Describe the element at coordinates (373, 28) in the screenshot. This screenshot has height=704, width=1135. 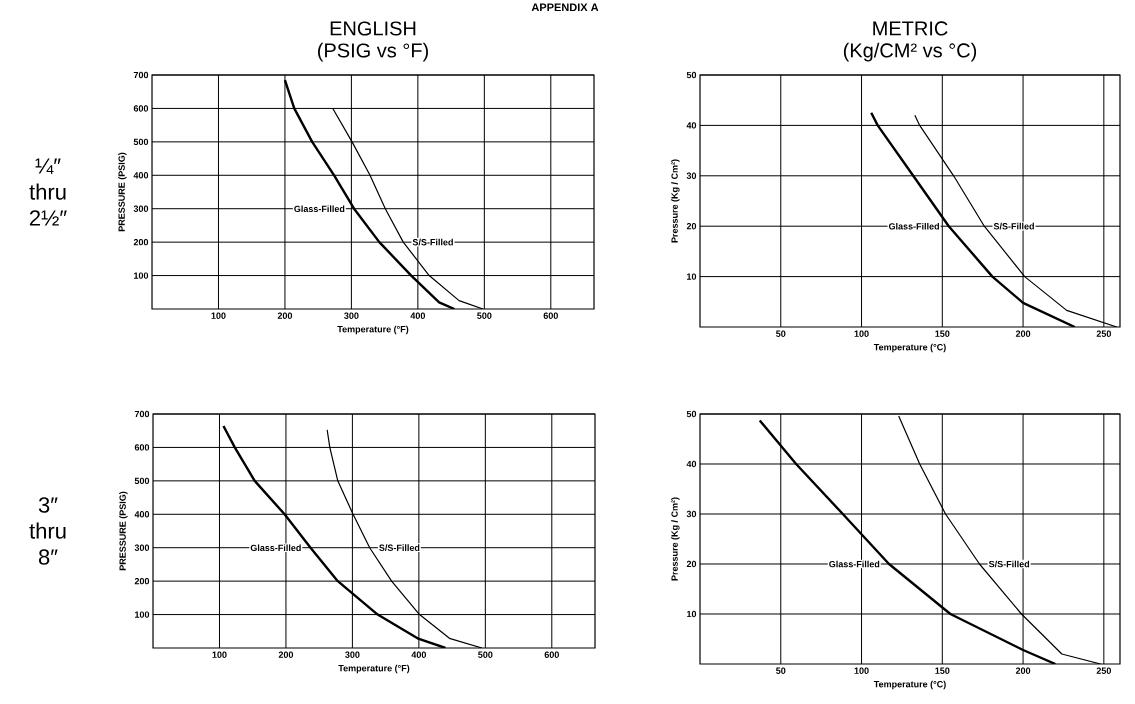
I see `chart-title: ENGLISH` at that location.